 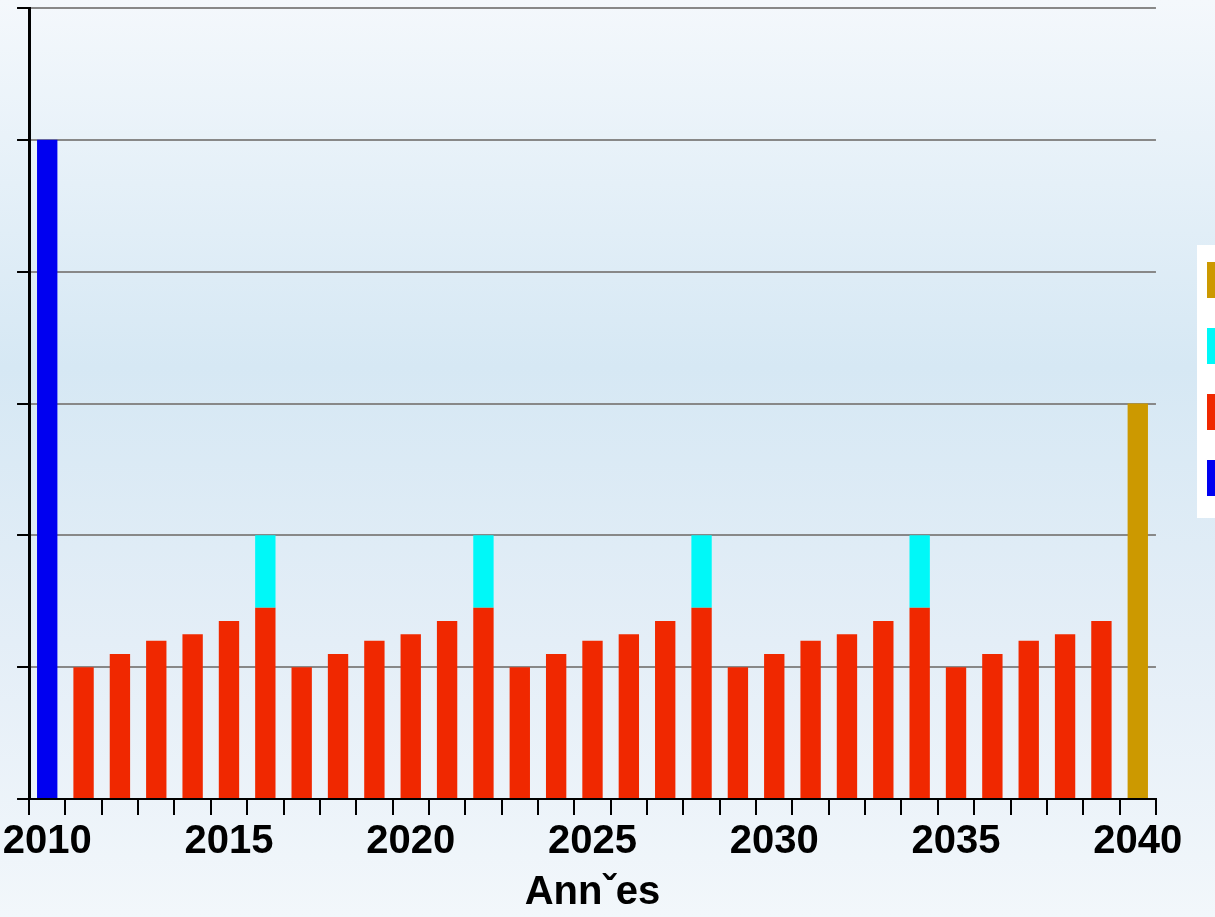 I want to click on x-tick-label: 2030, so click(x=774, y=839).